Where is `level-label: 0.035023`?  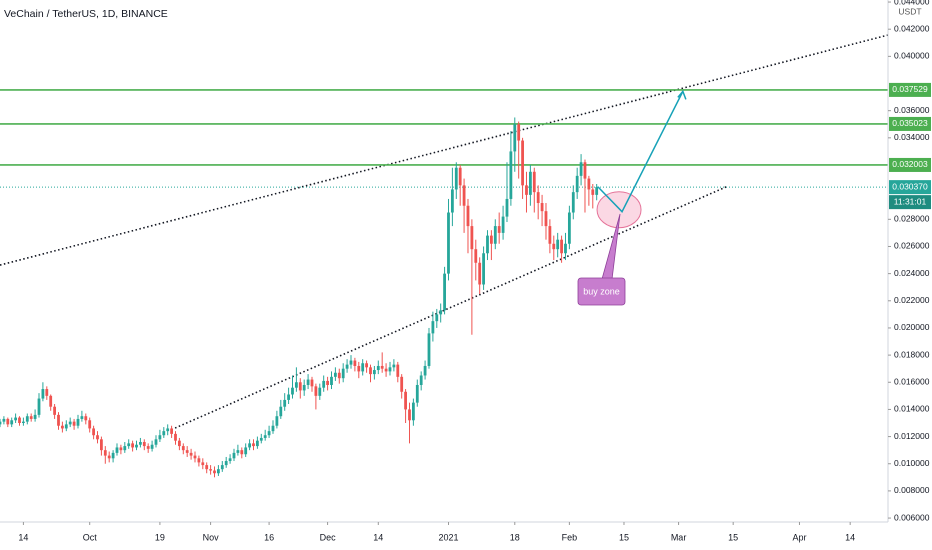
level-label: 0.035023 is located at coordinates (910, 123).